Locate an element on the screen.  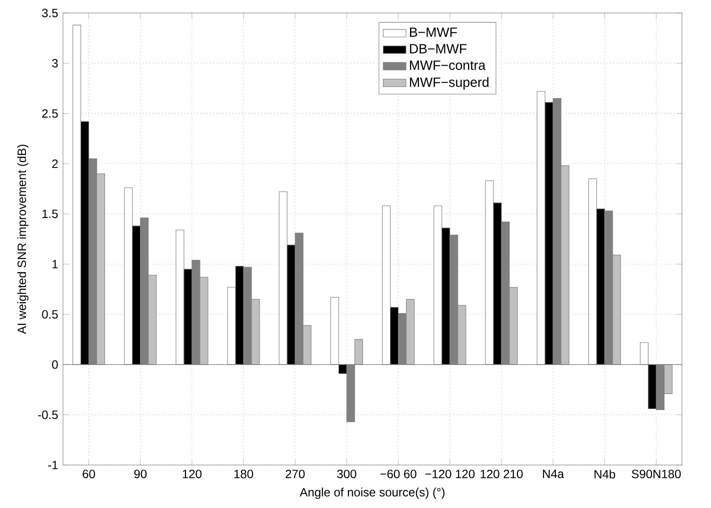
y-tick-label: 0 is located at coordinates (55, 364).